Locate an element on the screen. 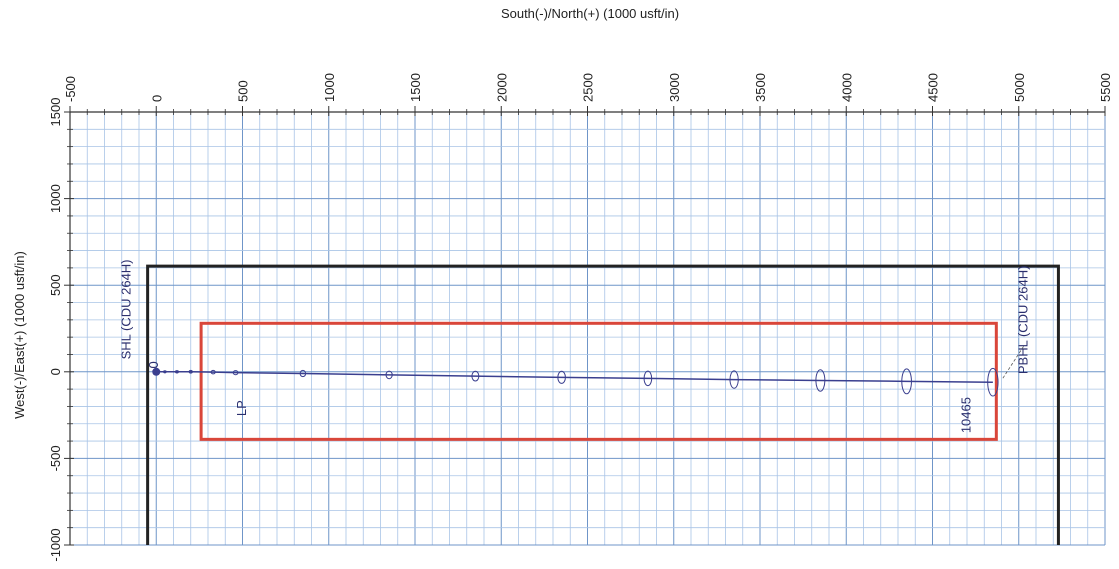  well-path-line is located at coordinates (574, 377).